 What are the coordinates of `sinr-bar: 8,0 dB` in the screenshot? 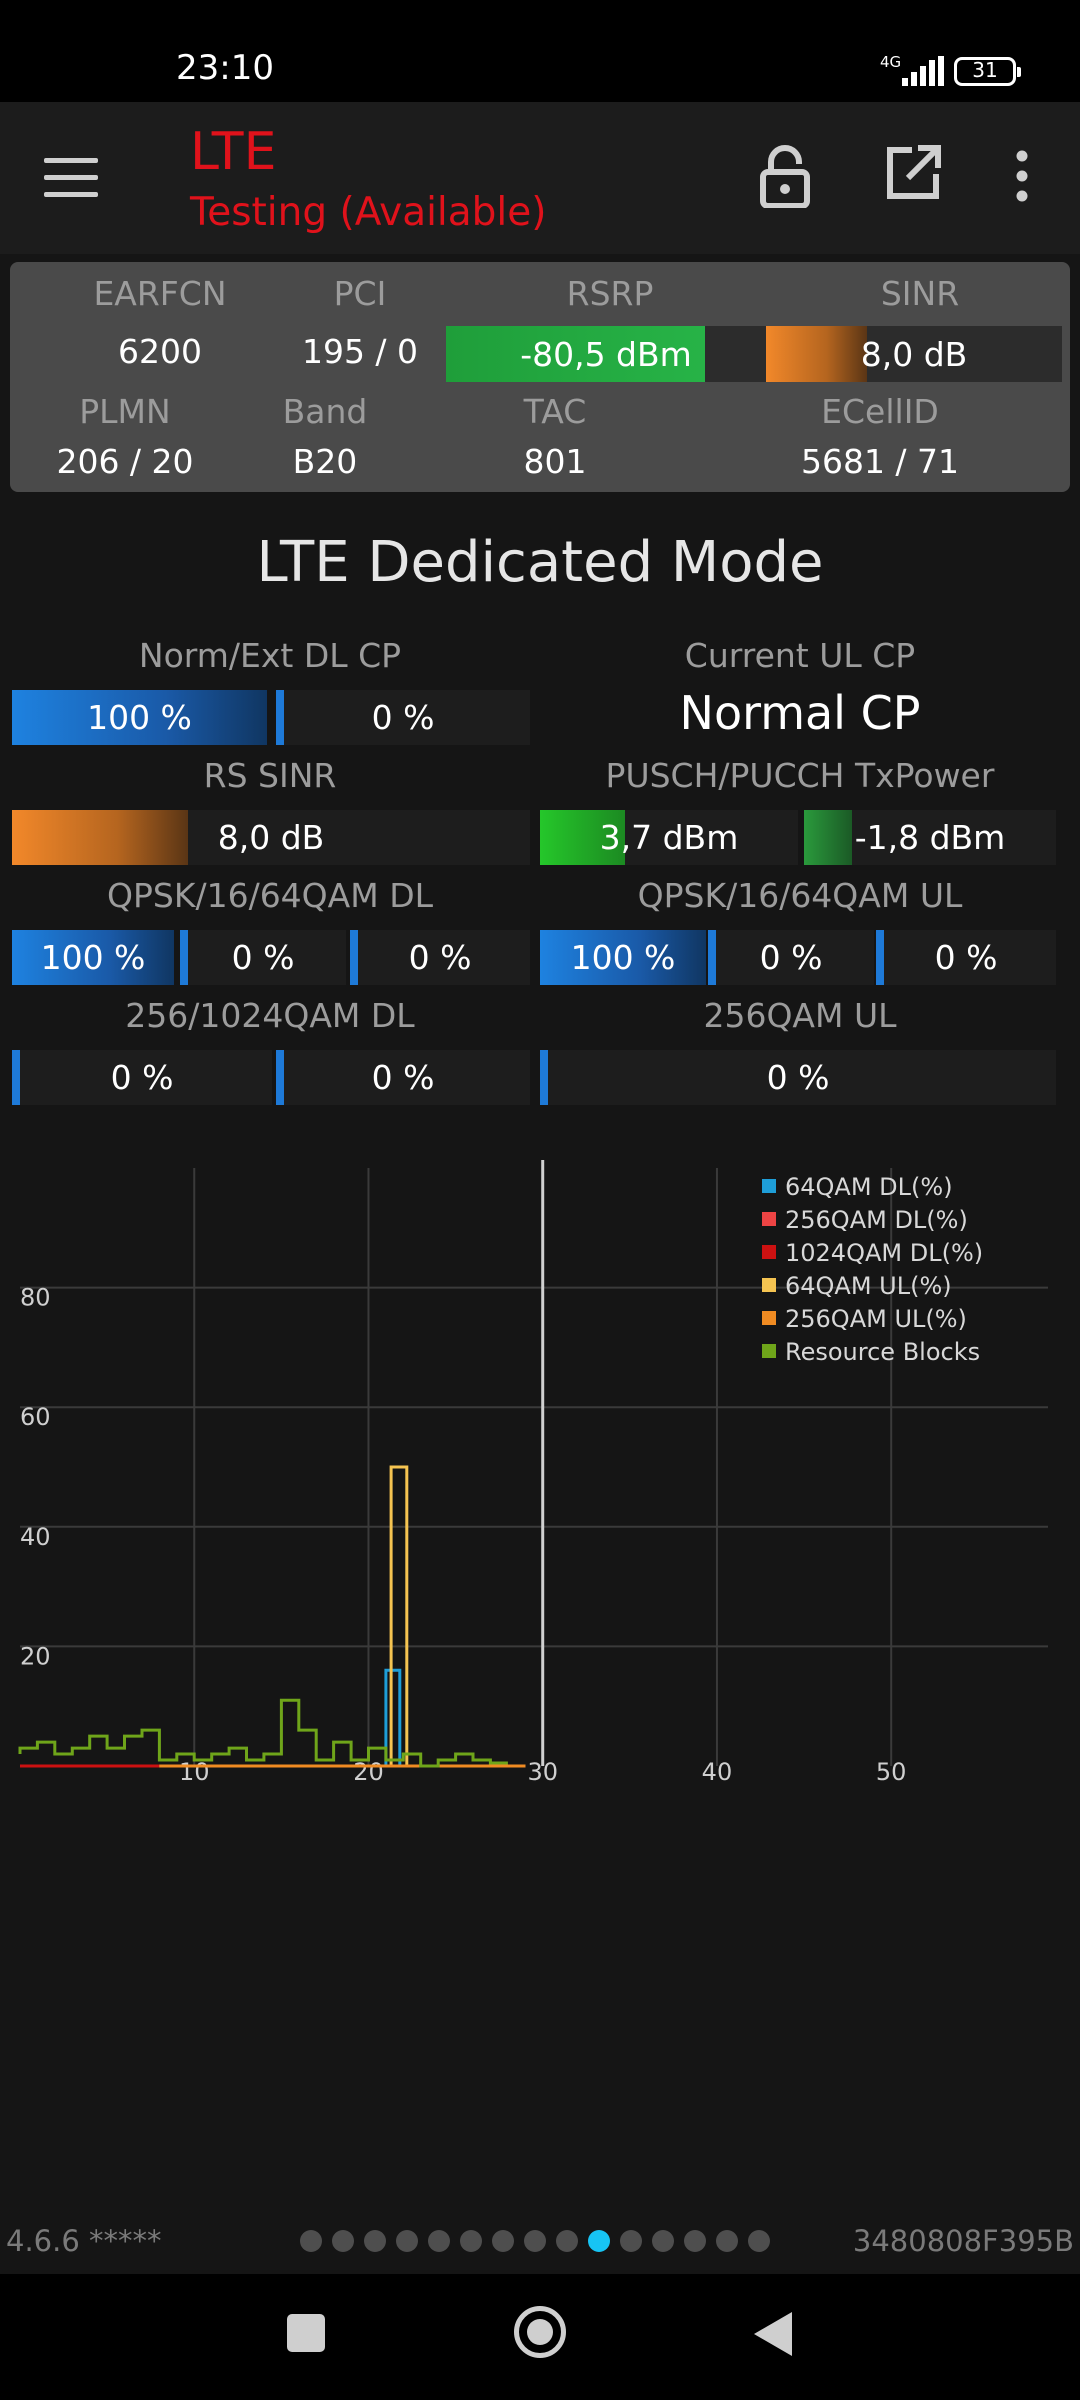 It's located at (914, 354).